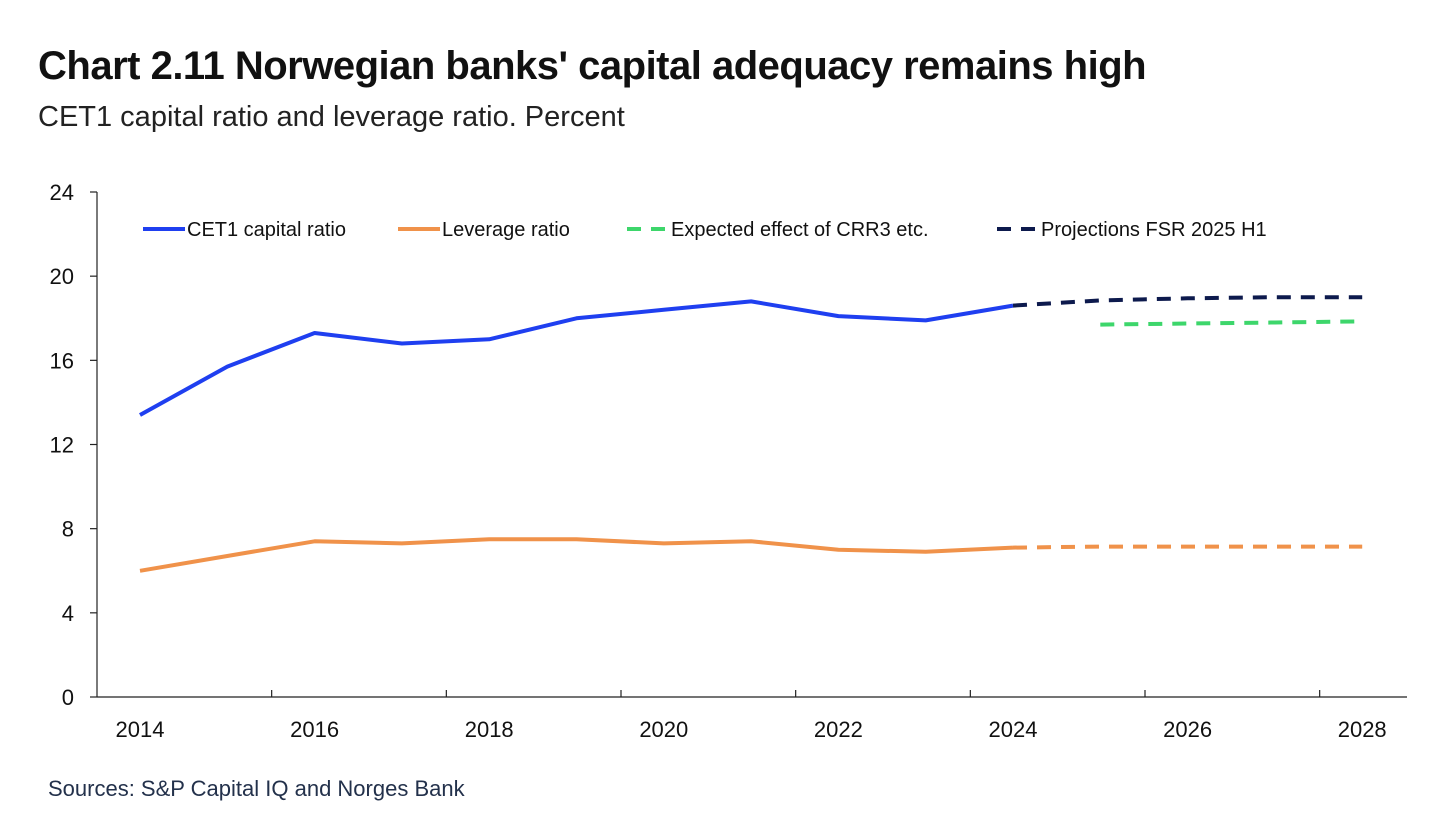 Image resolution: width=1445 pixels, height=827 pixels. What do you see at coordinates (506, 230) in the screenshot?
I see `legend-label: Leverage ratio` at bounding box center [506, 230].